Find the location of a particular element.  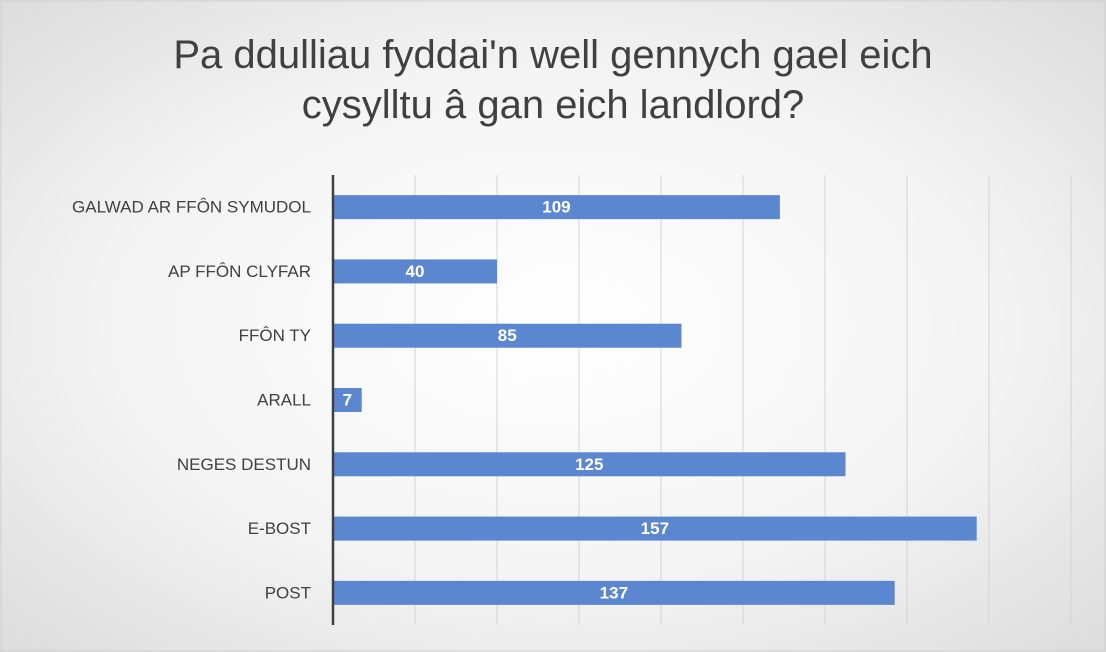

data-label: 40 is located at coordinates (415, 271).